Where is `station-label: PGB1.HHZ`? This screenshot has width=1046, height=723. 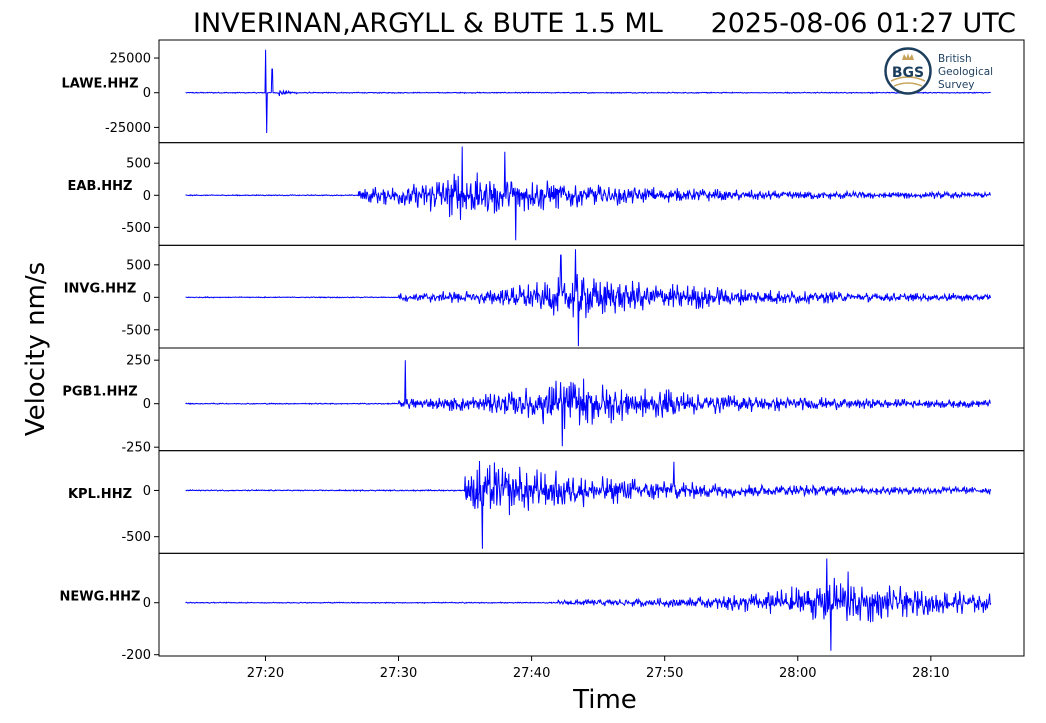 station-label: PGB1.HHZ is located at coordinates (99, 391).